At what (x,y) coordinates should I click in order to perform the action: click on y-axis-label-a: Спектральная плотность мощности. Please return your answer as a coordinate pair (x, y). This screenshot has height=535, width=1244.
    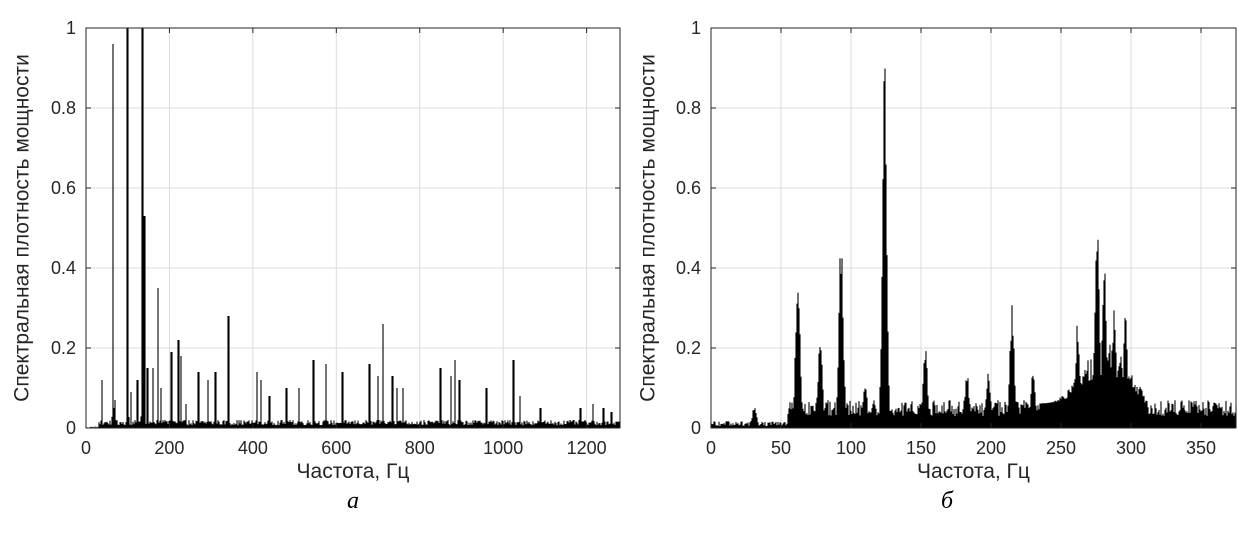
    Looking at the image, I should click on (22, 228).